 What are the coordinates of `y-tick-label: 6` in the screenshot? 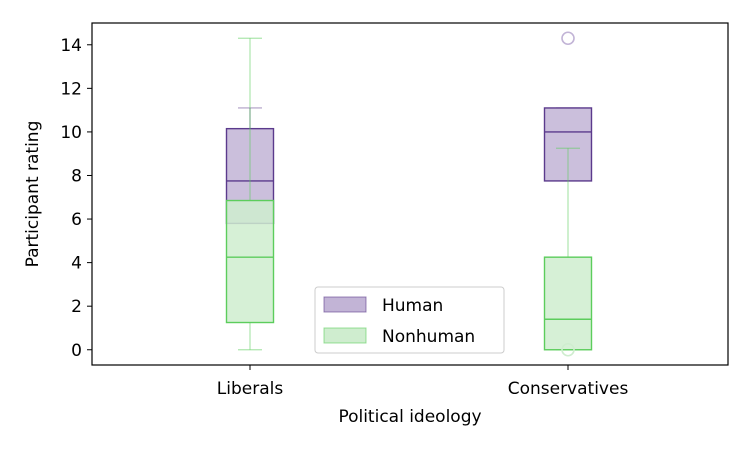 It's located at (76, 220).